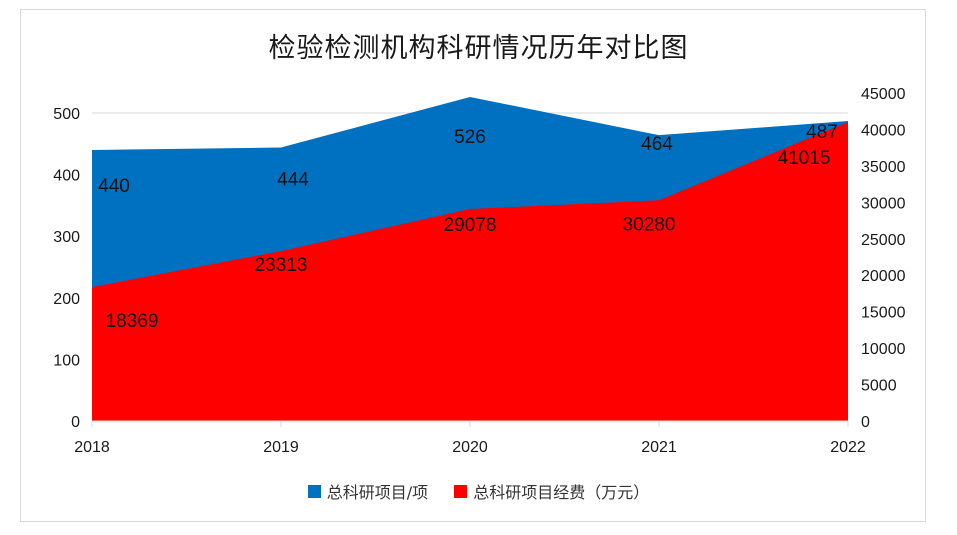 This screenshot has width=957, height=535. I want to click on data-label-funding: 23313, so click(281, 265).